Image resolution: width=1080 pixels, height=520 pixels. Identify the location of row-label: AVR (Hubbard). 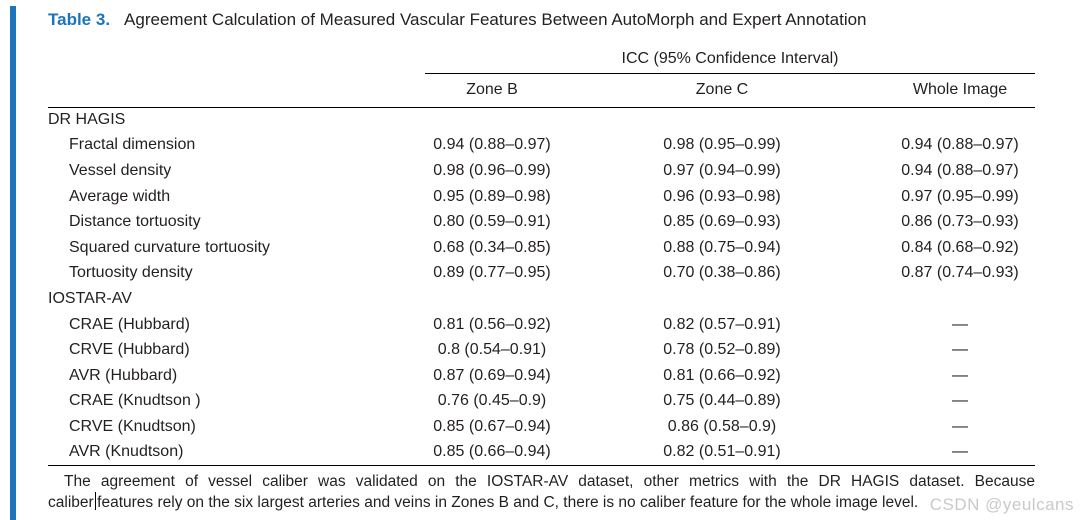
(123, 375).